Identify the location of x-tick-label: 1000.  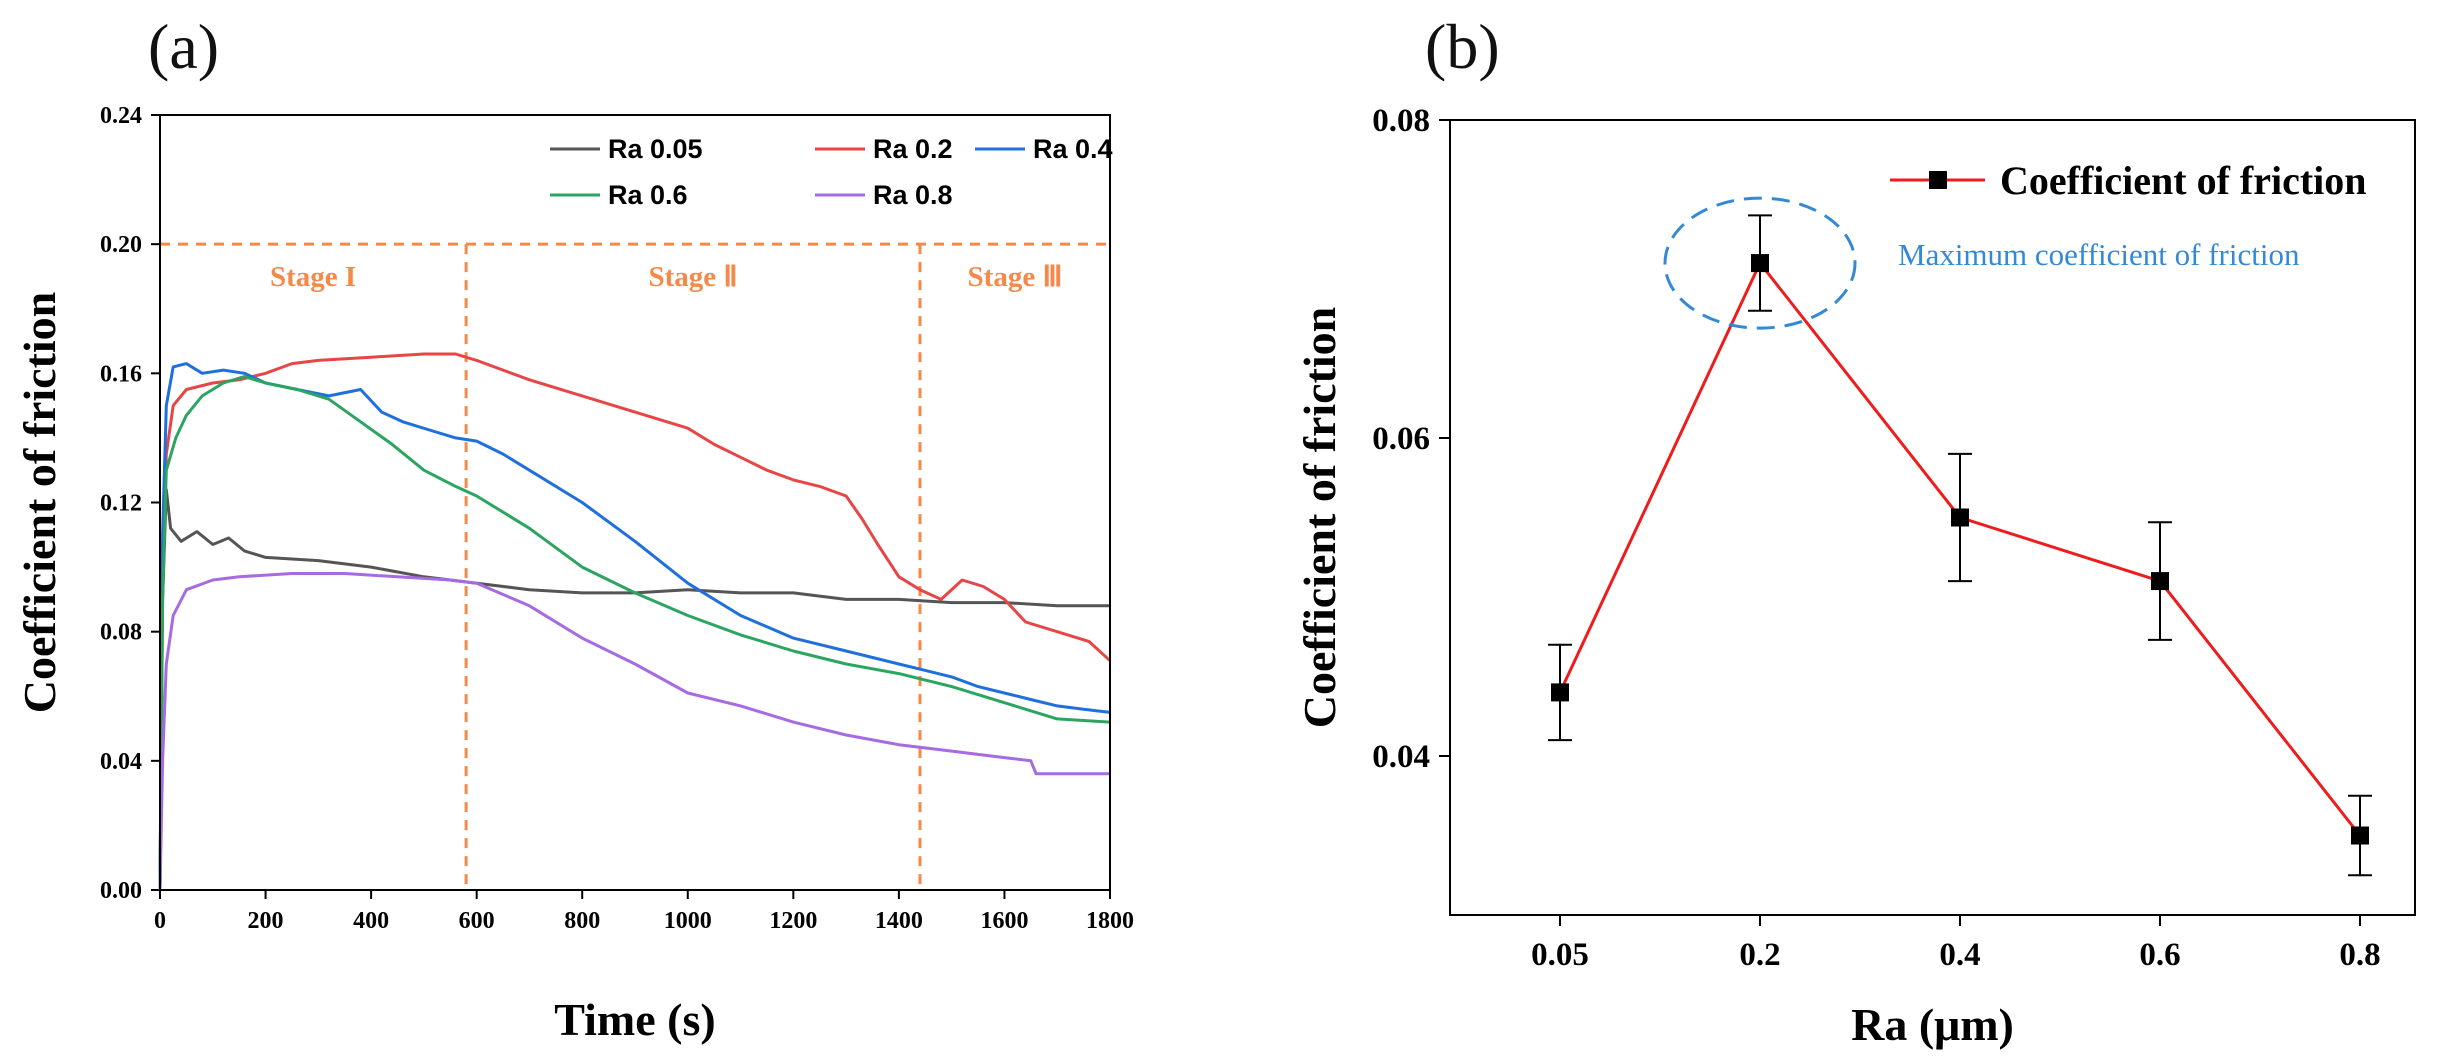
(688, 921).